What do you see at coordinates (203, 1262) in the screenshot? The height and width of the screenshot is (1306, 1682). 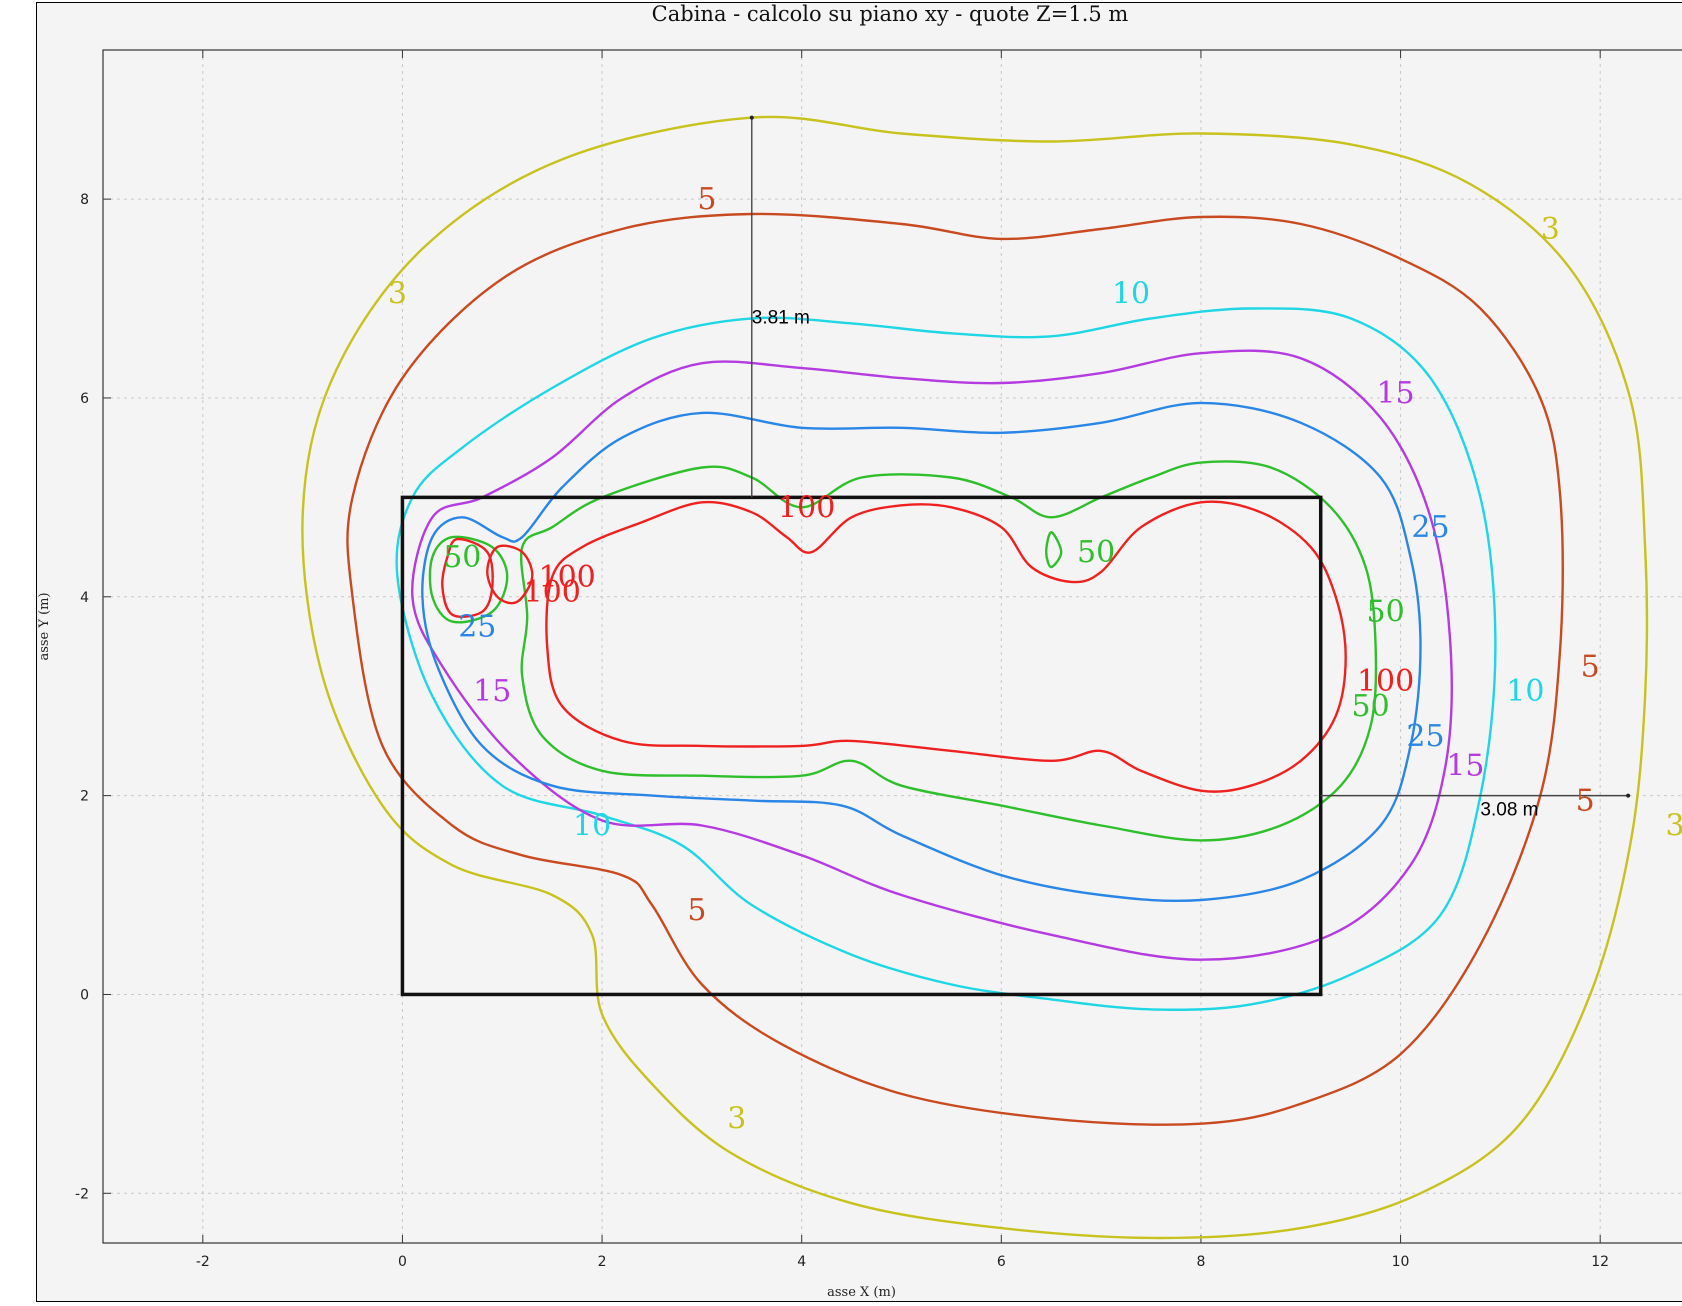 I see `x-tick-label: -2` at bounding box center [203, 1262].